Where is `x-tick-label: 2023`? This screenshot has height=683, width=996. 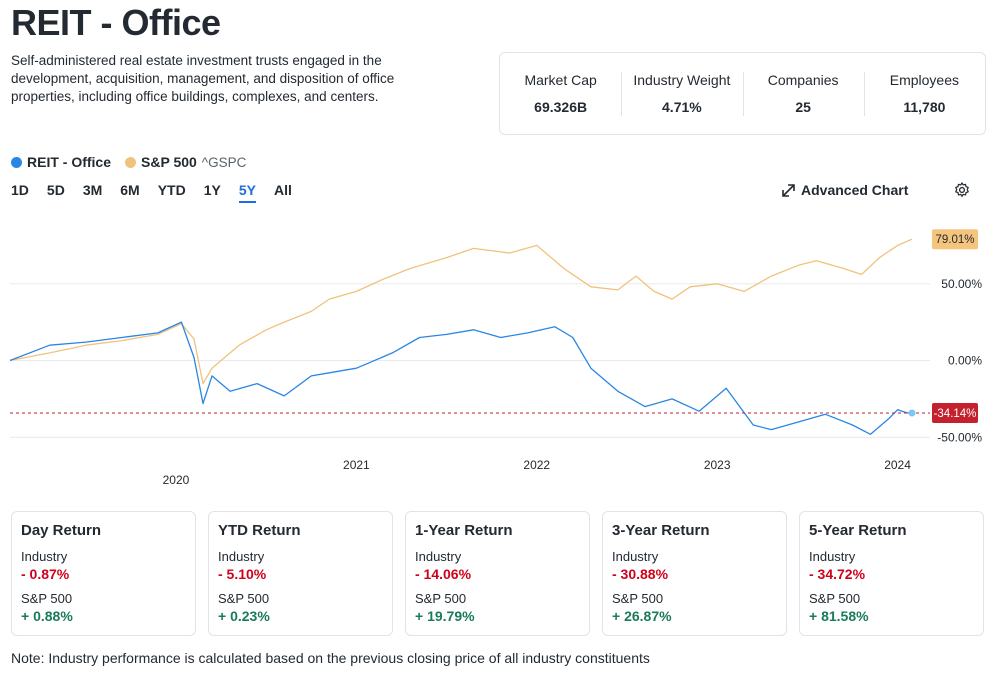 x-tick-label: 2023 is located at coordinates (717, 465).